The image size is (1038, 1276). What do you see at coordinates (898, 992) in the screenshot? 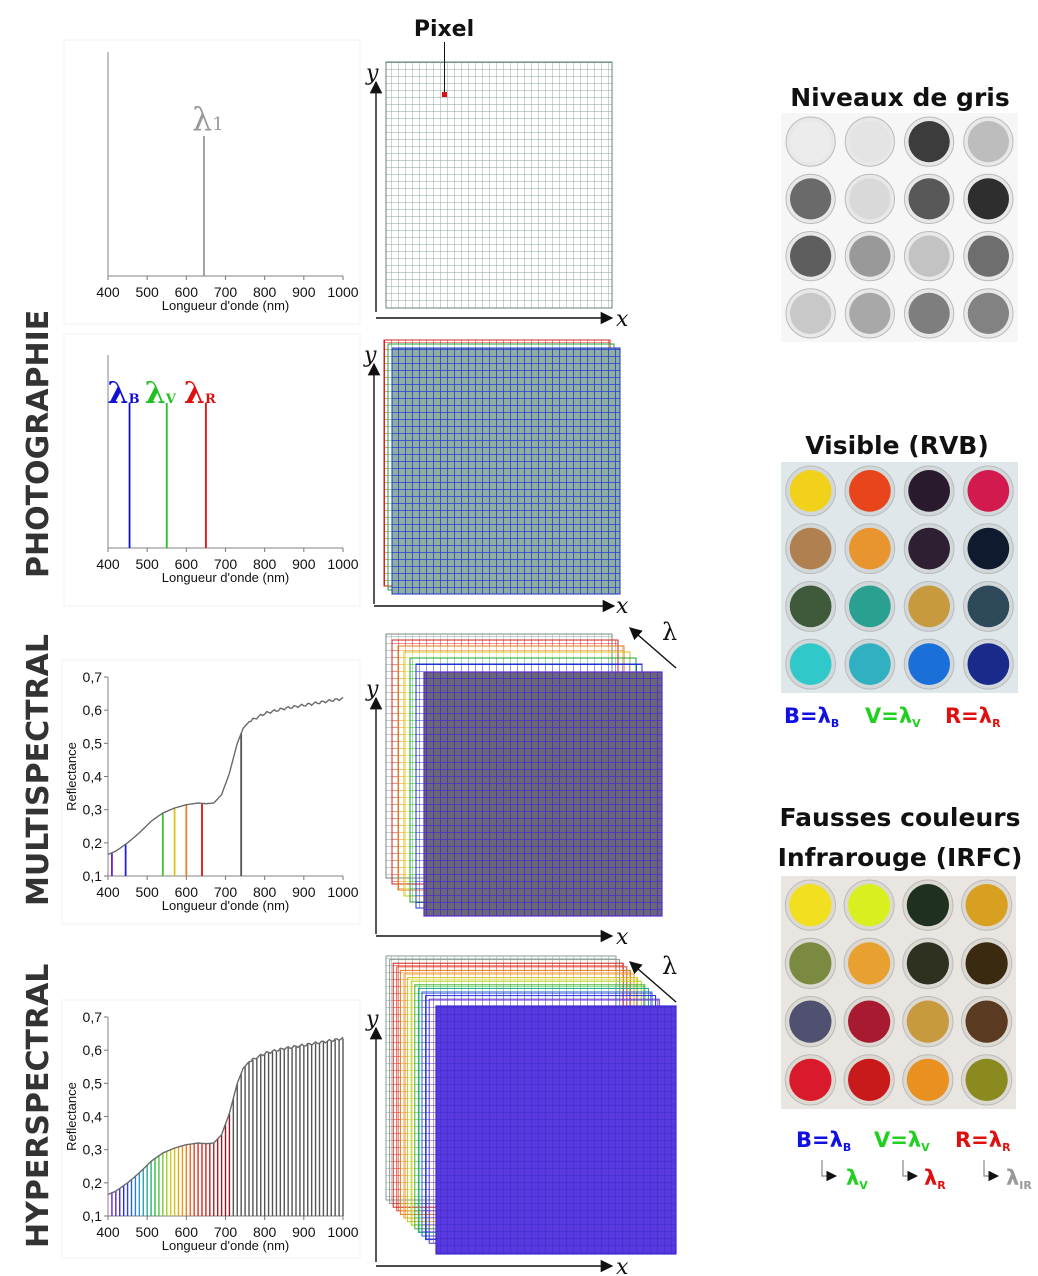
I see `photo-irfc` at bounding box center [898, 992].